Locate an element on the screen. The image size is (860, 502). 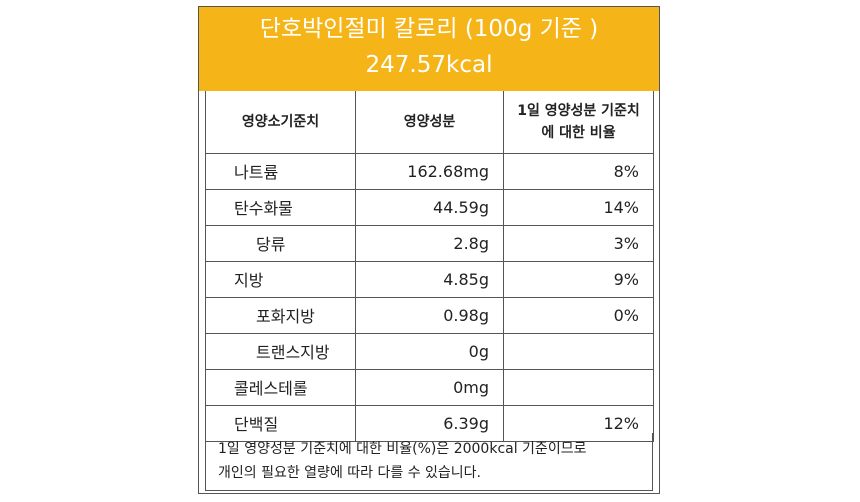
nutrient-daily-percent: 12% is located at coordinates (578, 423).